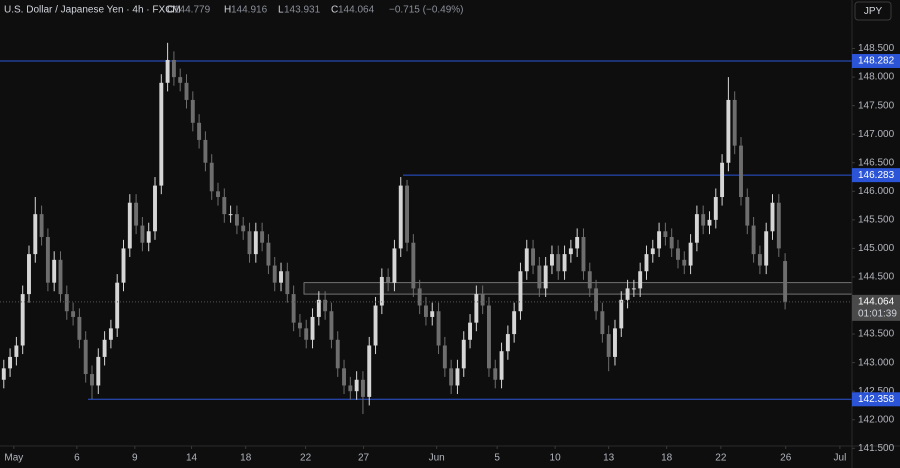 Image resolution: width=900 pixels, height=468 pixels. I want to click on ohlc-label: O, so click(171, 10).